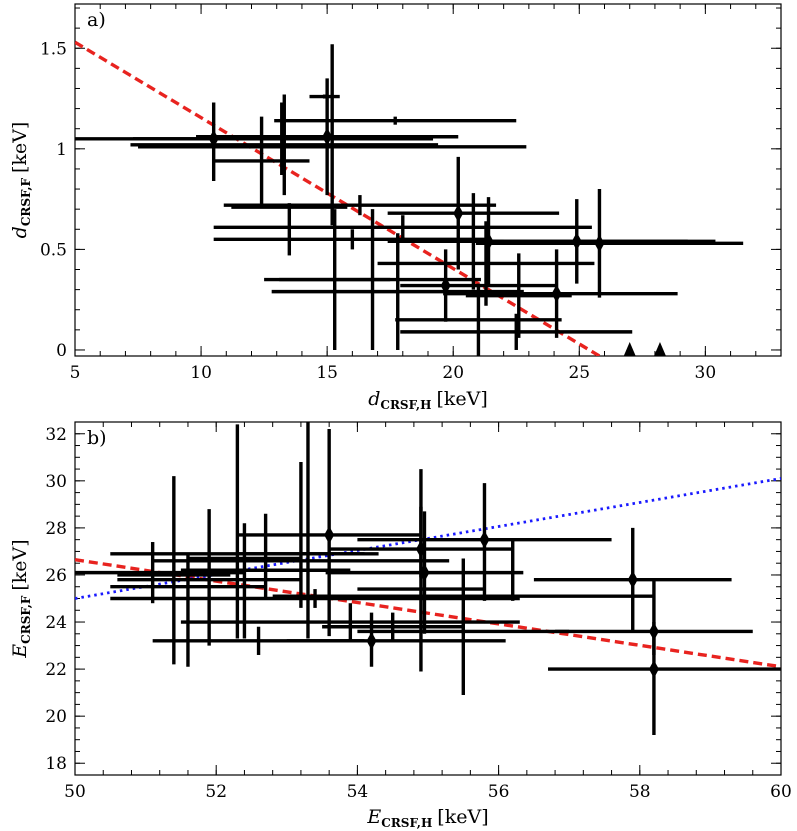  What do you see at coordinates (453, 373) in the screenshot?
I see `x-tick-label: 20` at bounding box center [453, 373].